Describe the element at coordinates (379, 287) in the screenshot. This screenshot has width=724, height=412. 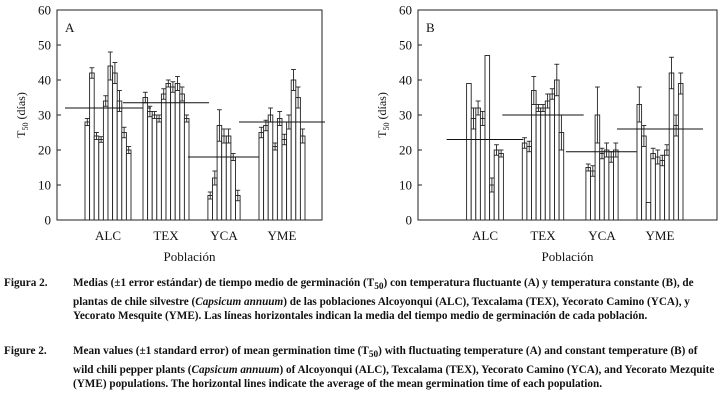
I see `caption-spanish-segment: 50` at that location.